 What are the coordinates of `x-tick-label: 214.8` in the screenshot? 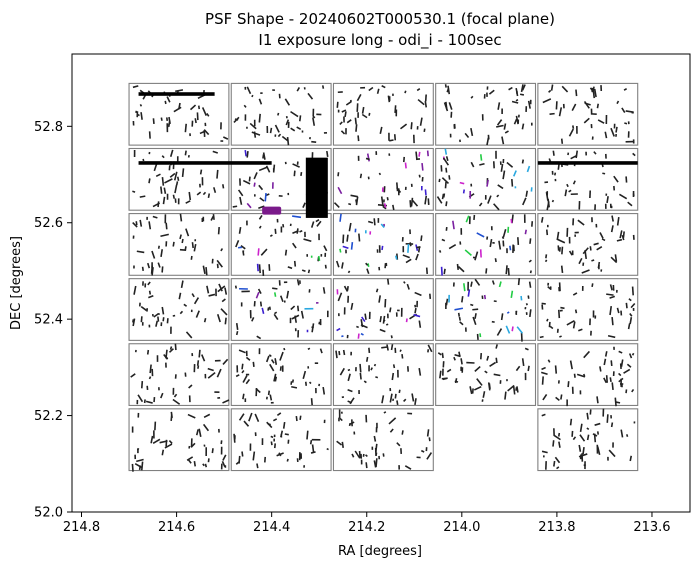 It's located at (81, 527).